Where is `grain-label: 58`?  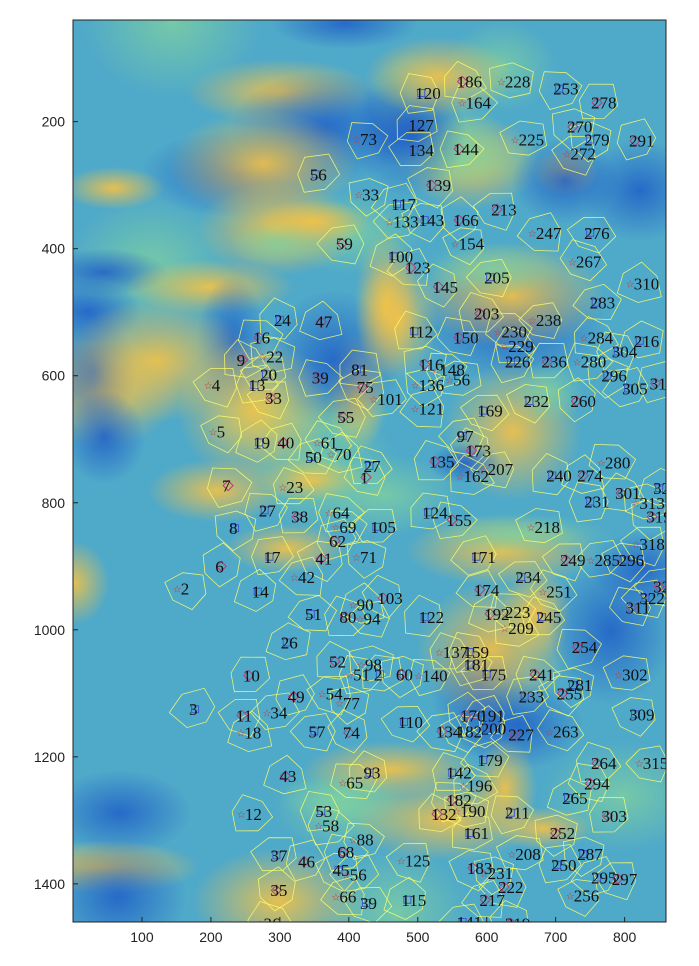 grain-label: 58 is located at coordinates (330, 825).